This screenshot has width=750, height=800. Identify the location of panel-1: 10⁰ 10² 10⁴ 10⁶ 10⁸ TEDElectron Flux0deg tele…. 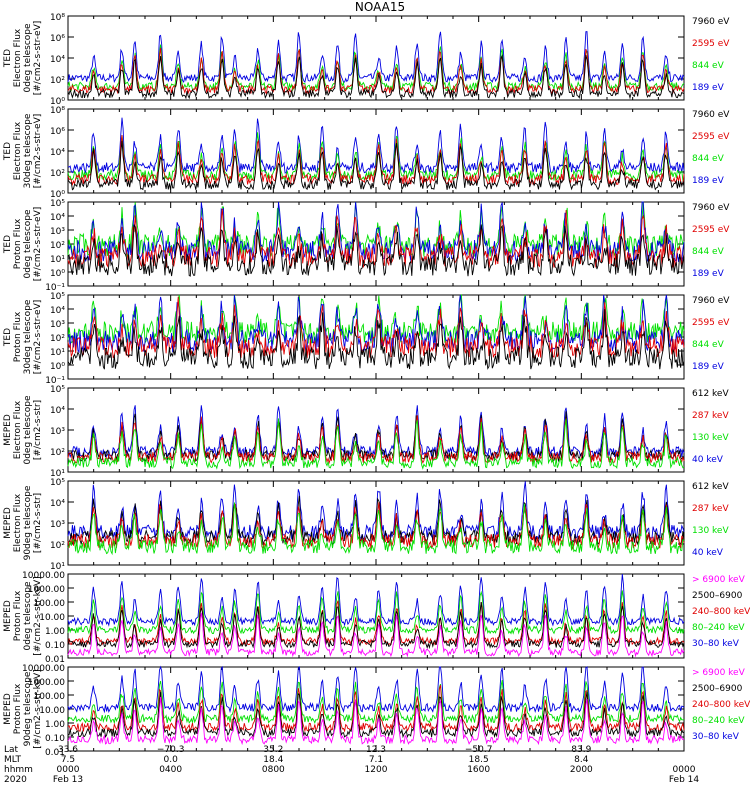
(366, 60).